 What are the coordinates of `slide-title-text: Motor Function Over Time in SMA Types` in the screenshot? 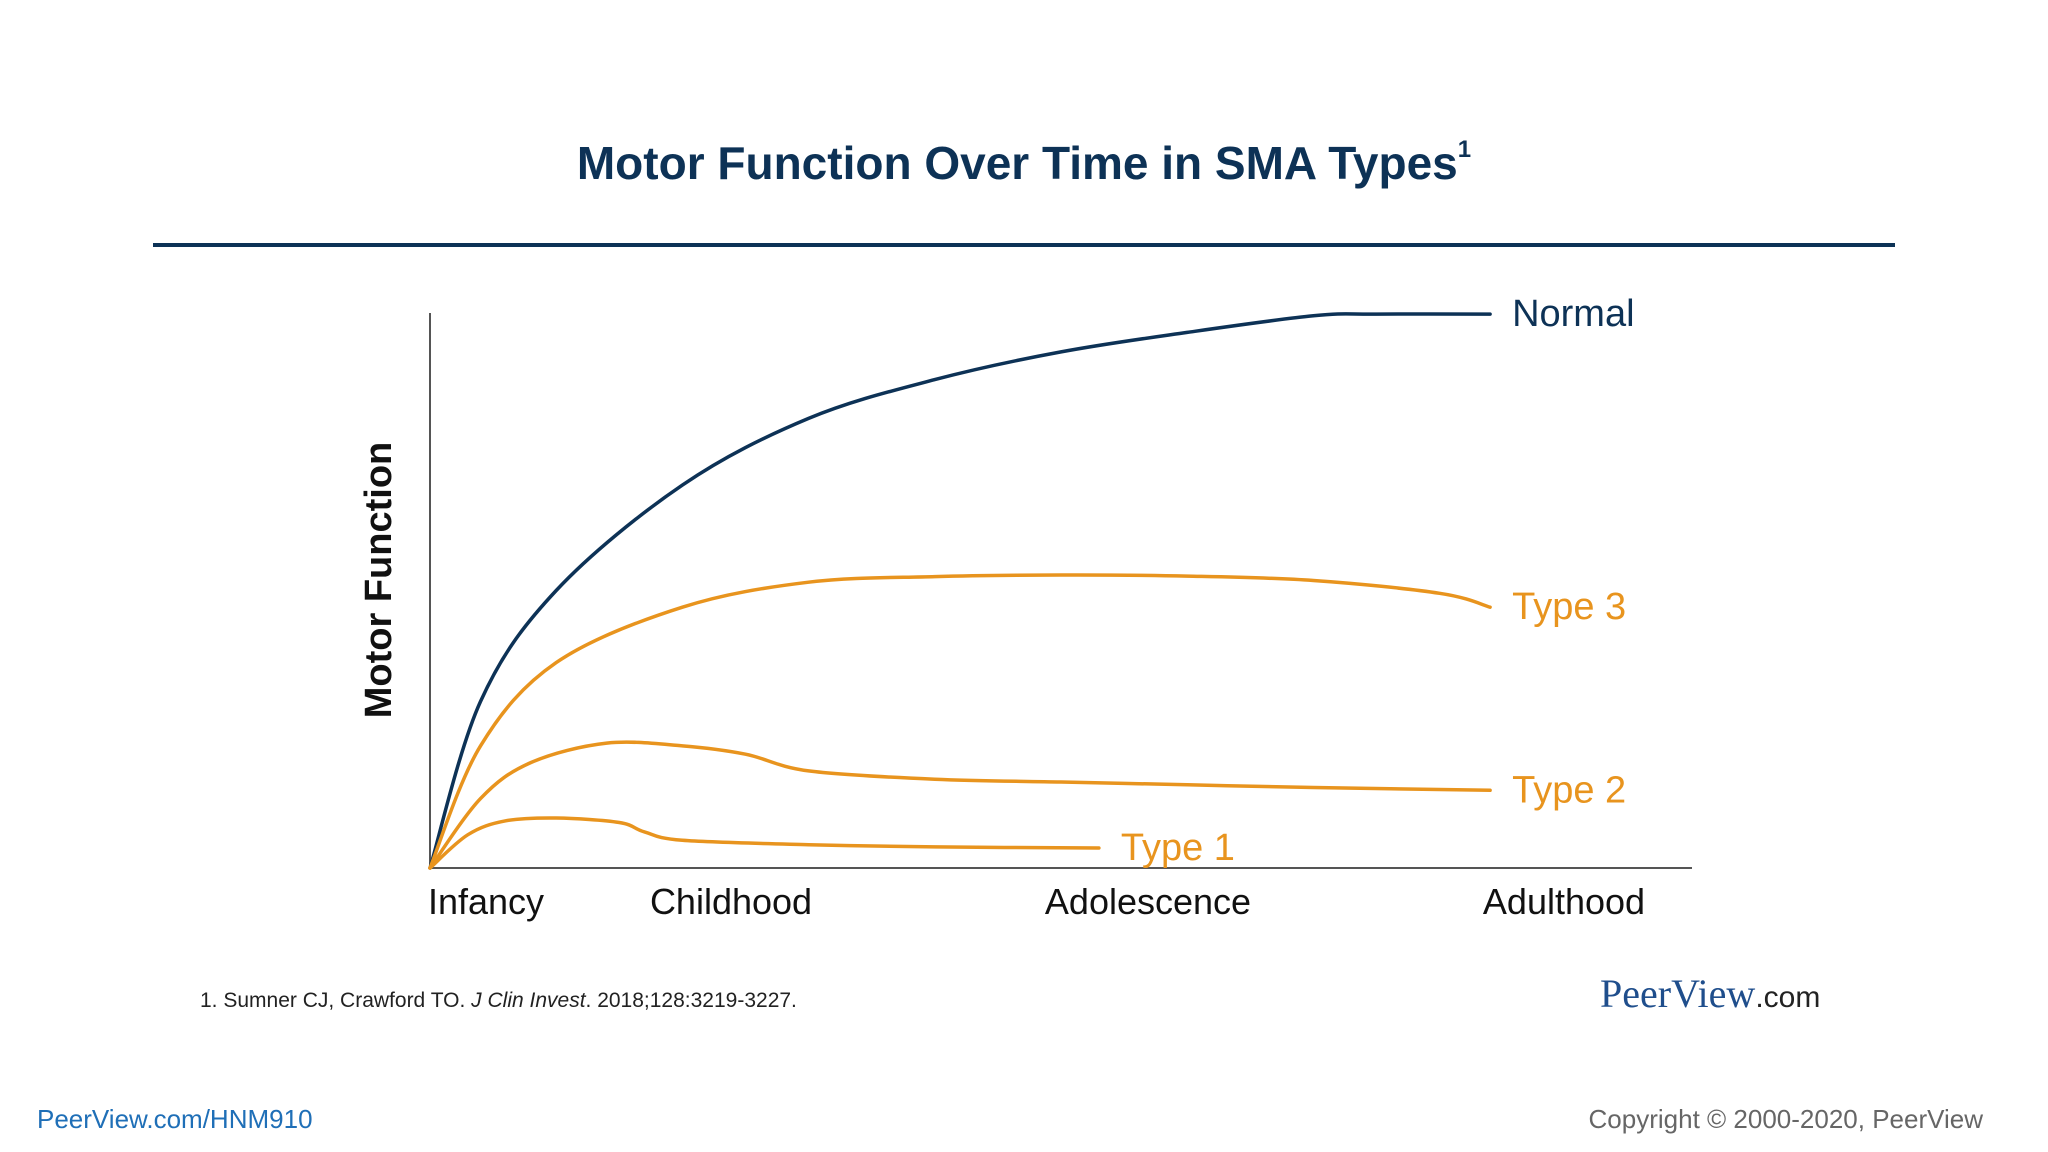 It's located at (1017, 163).